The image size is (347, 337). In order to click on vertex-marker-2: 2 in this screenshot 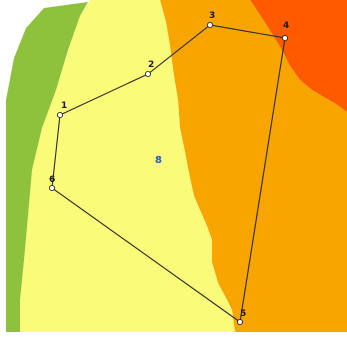, I will do `click(149, 69)`.